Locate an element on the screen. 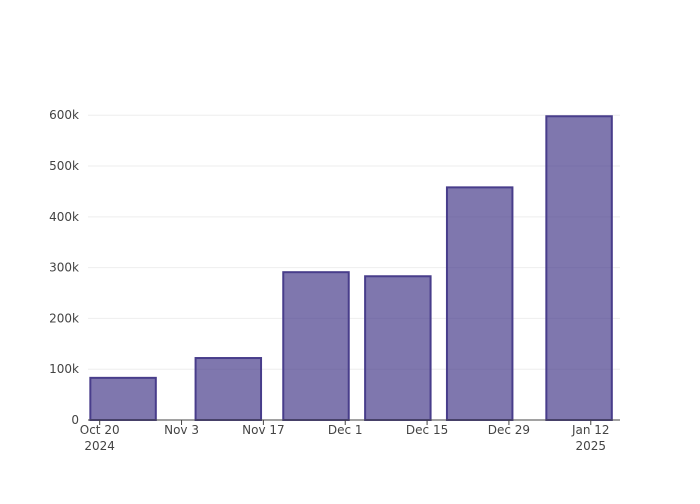  x-tick-label: Dec 15 is located at coordinates (427, 430).